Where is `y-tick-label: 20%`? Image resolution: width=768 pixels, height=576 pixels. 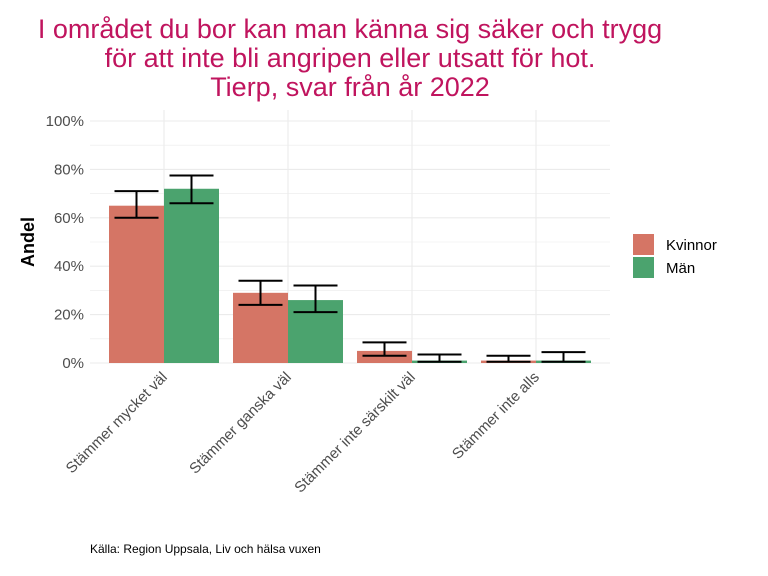 y-tick-label: 20% is located at coordinates (69, 315).